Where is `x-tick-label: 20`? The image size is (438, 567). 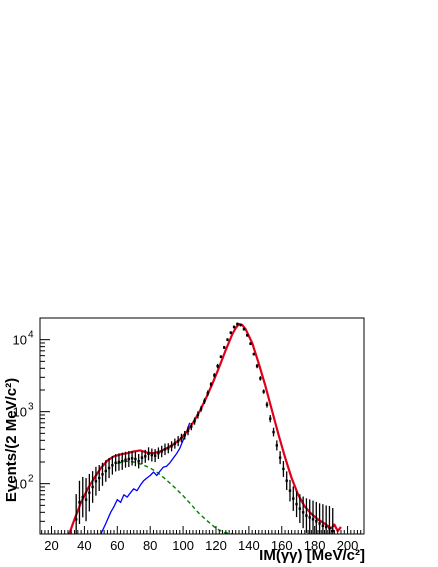
x-tick-label: 20 is located at coordinates (51, 545).